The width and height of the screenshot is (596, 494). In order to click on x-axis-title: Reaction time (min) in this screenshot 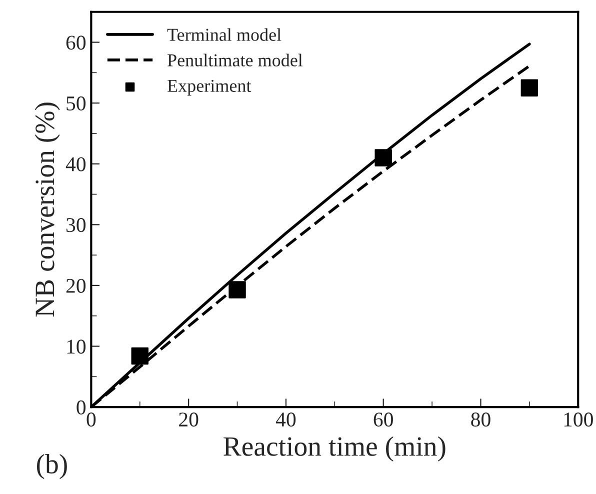, I will do `click(335, 449)`.